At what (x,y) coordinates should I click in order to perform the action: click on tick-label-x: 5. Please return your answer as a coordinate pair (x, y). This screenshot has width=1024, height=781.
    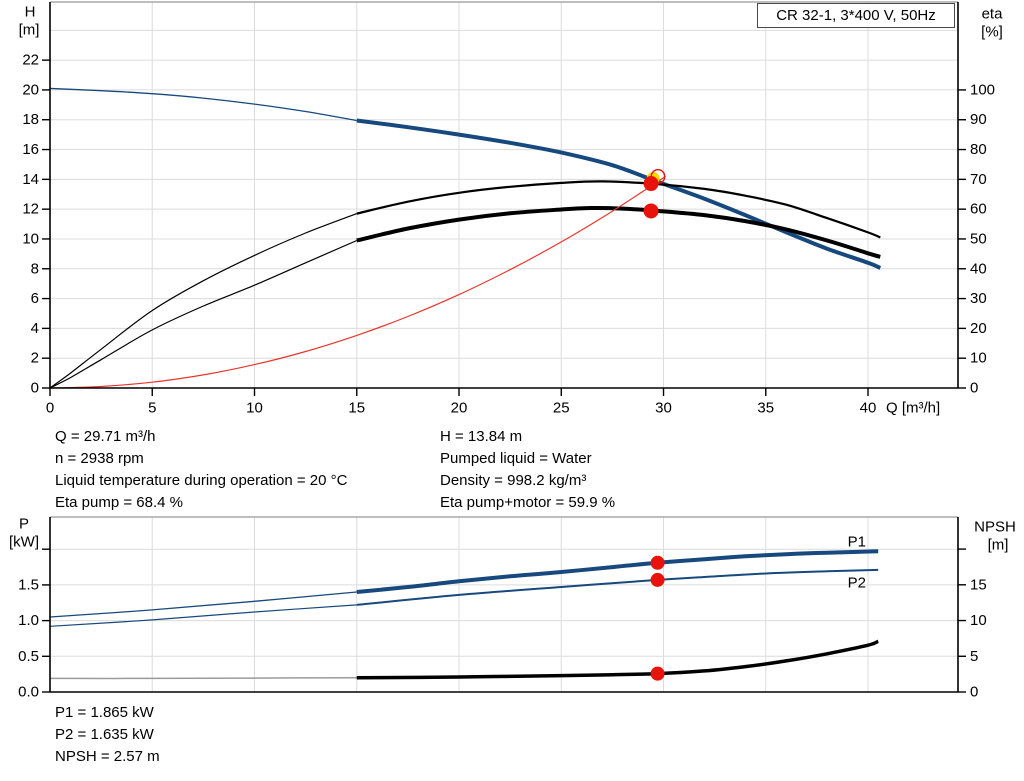
    Looking at the image, I should click on (152, 408).